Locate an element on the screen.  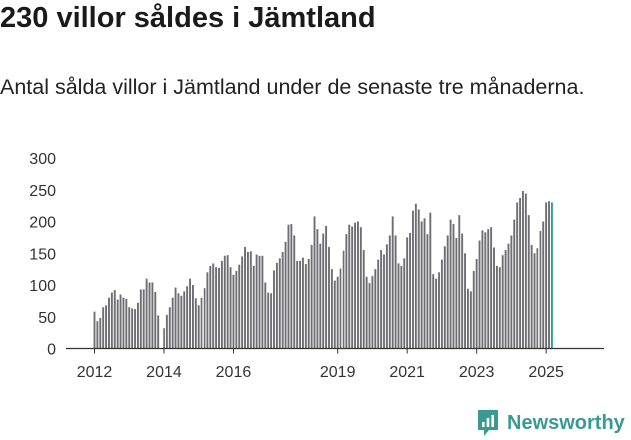
latest-value-label: 230 is located at coordinates (563, 2).